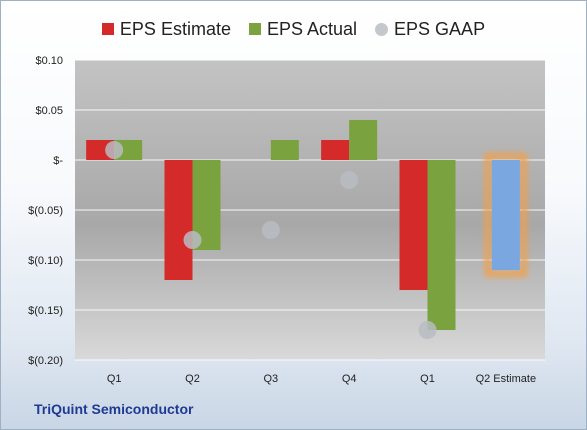 The height and width of the screenshot is (430, 587). Describe the element at coordinates (114, 409) in the screenshot. I see `company-name: TriQuint Semiconductor` at that location.